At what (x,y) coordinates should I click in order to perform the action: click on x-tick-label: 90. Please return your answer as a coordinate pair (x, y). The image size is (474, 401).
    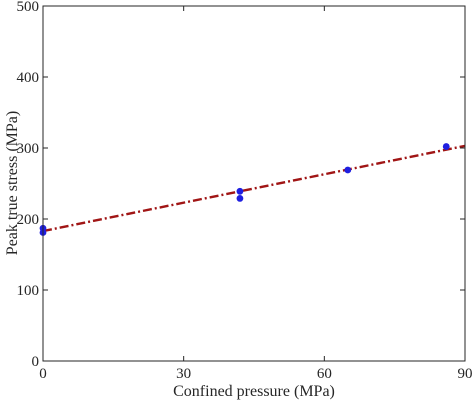
    Looking at the image, I should click on (465, 374).